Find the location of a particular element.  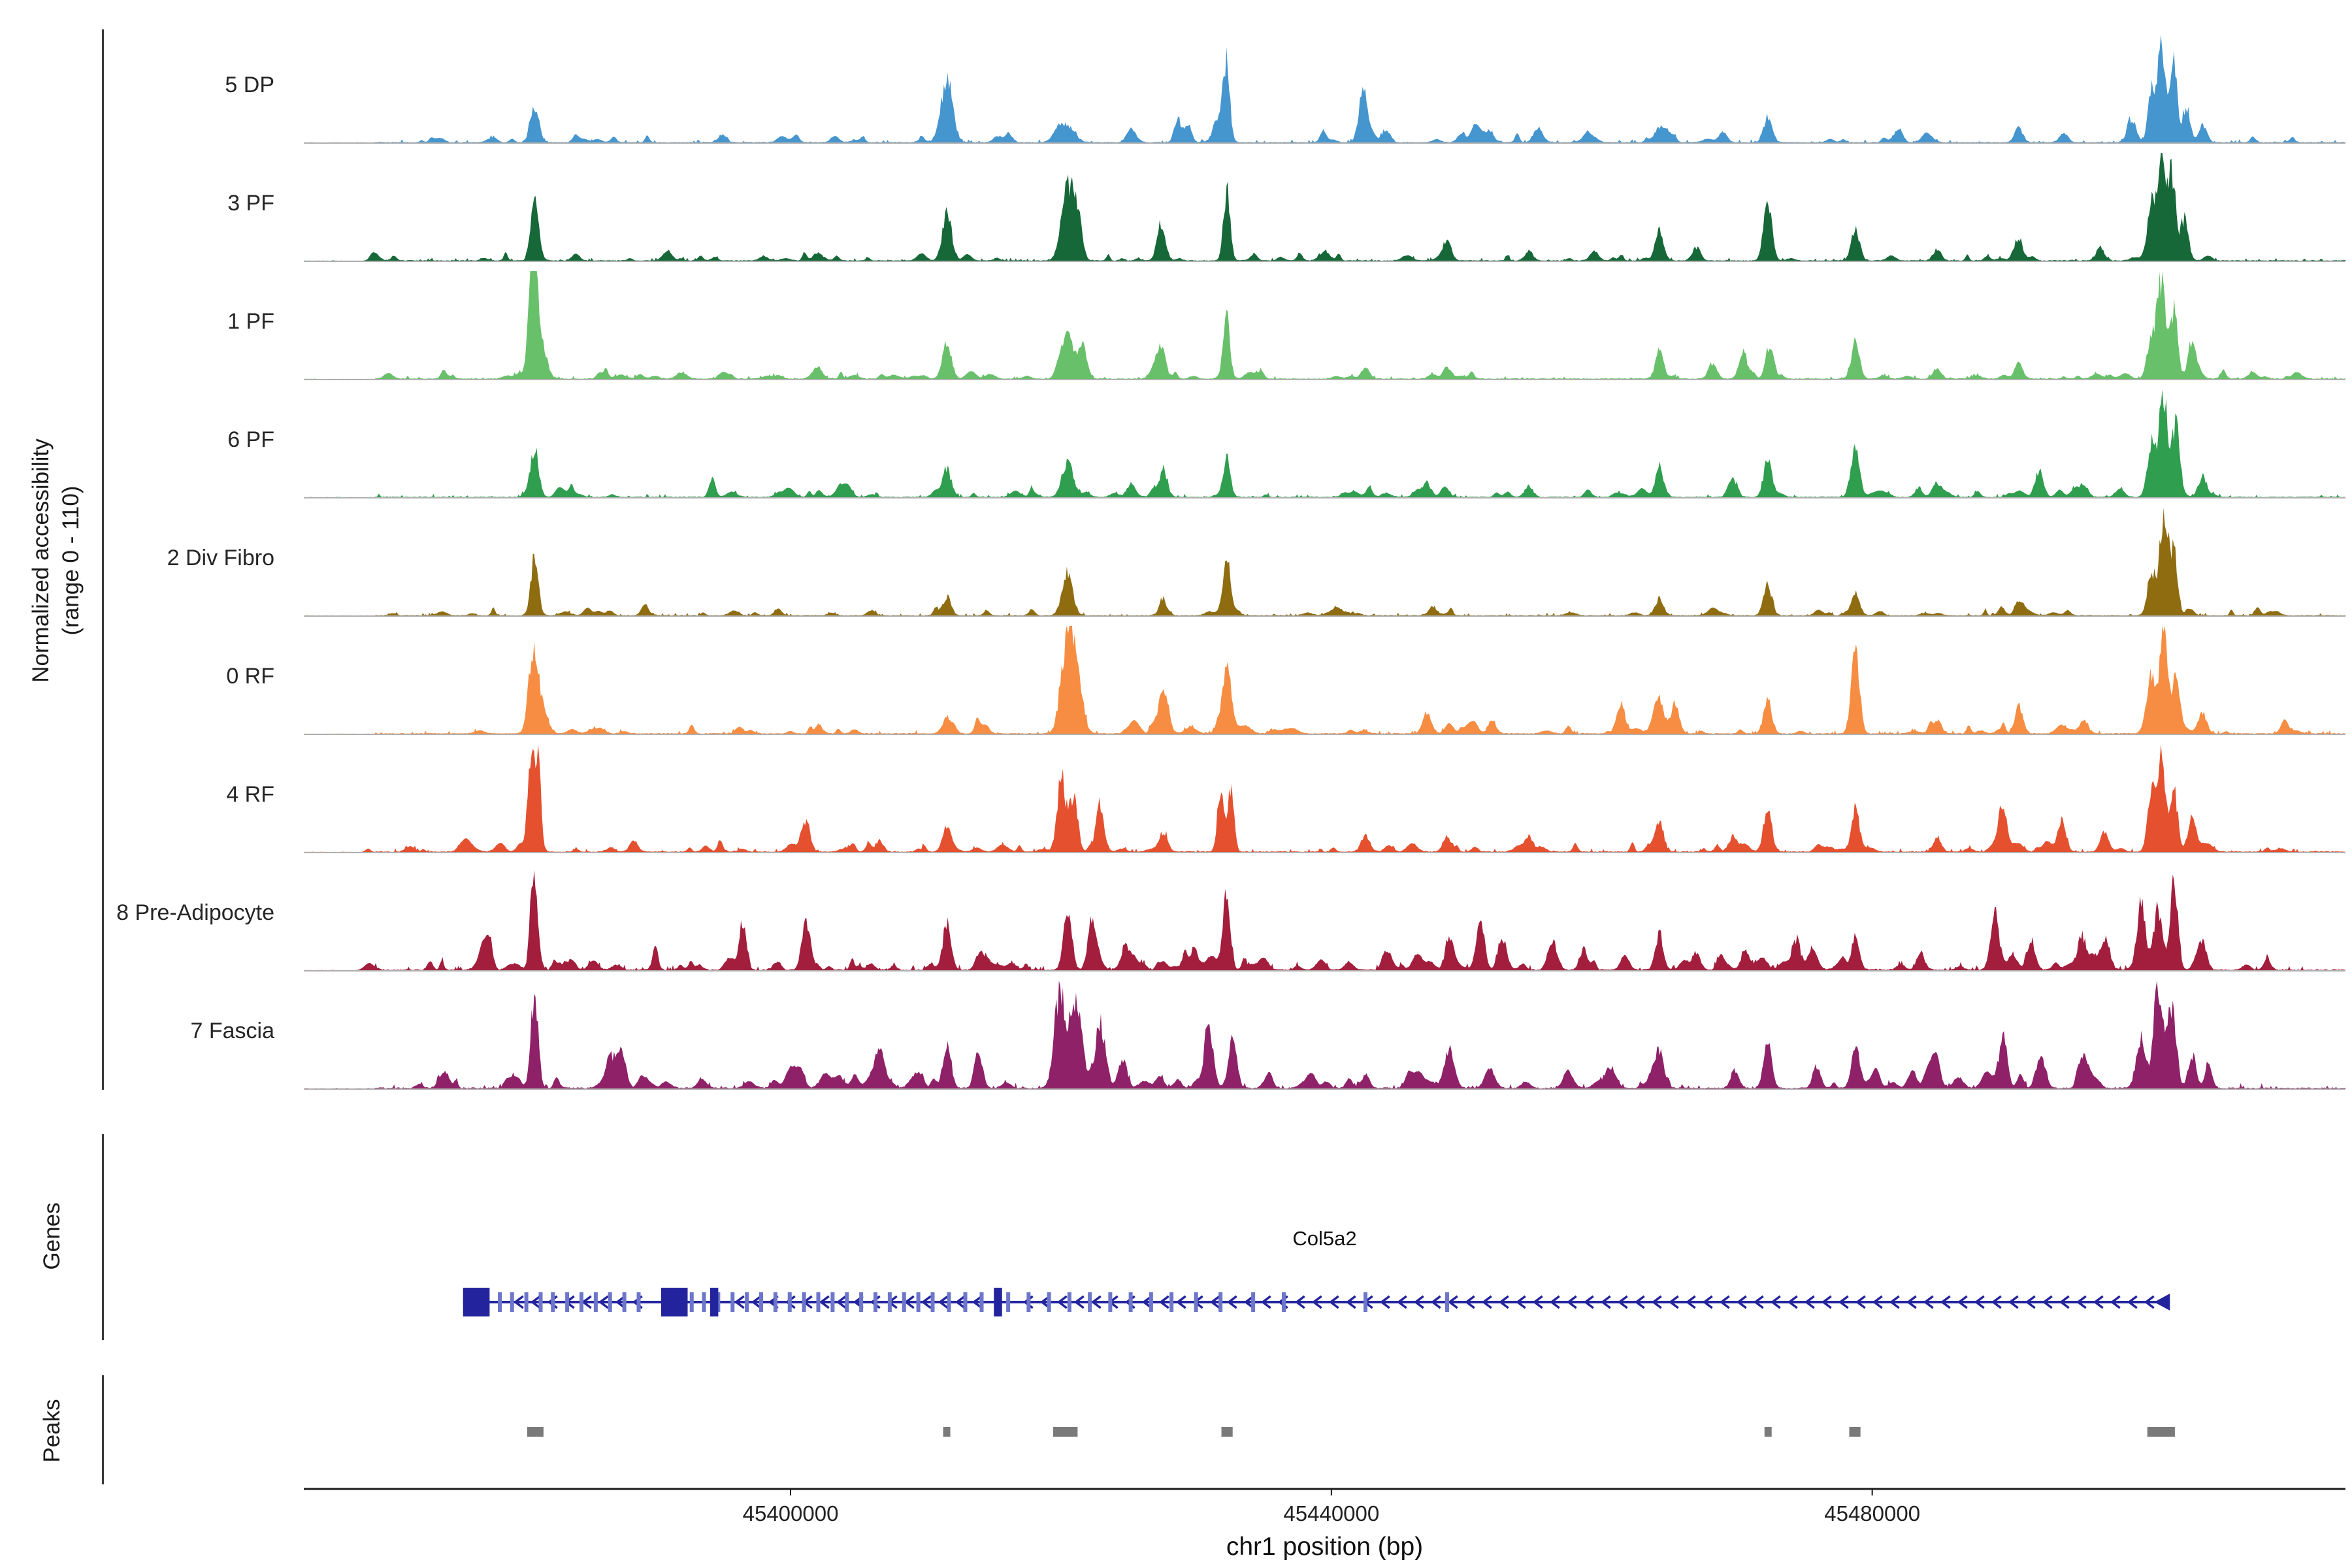

peaks-section-label: Peaks is located at coordinates (52, 1431).